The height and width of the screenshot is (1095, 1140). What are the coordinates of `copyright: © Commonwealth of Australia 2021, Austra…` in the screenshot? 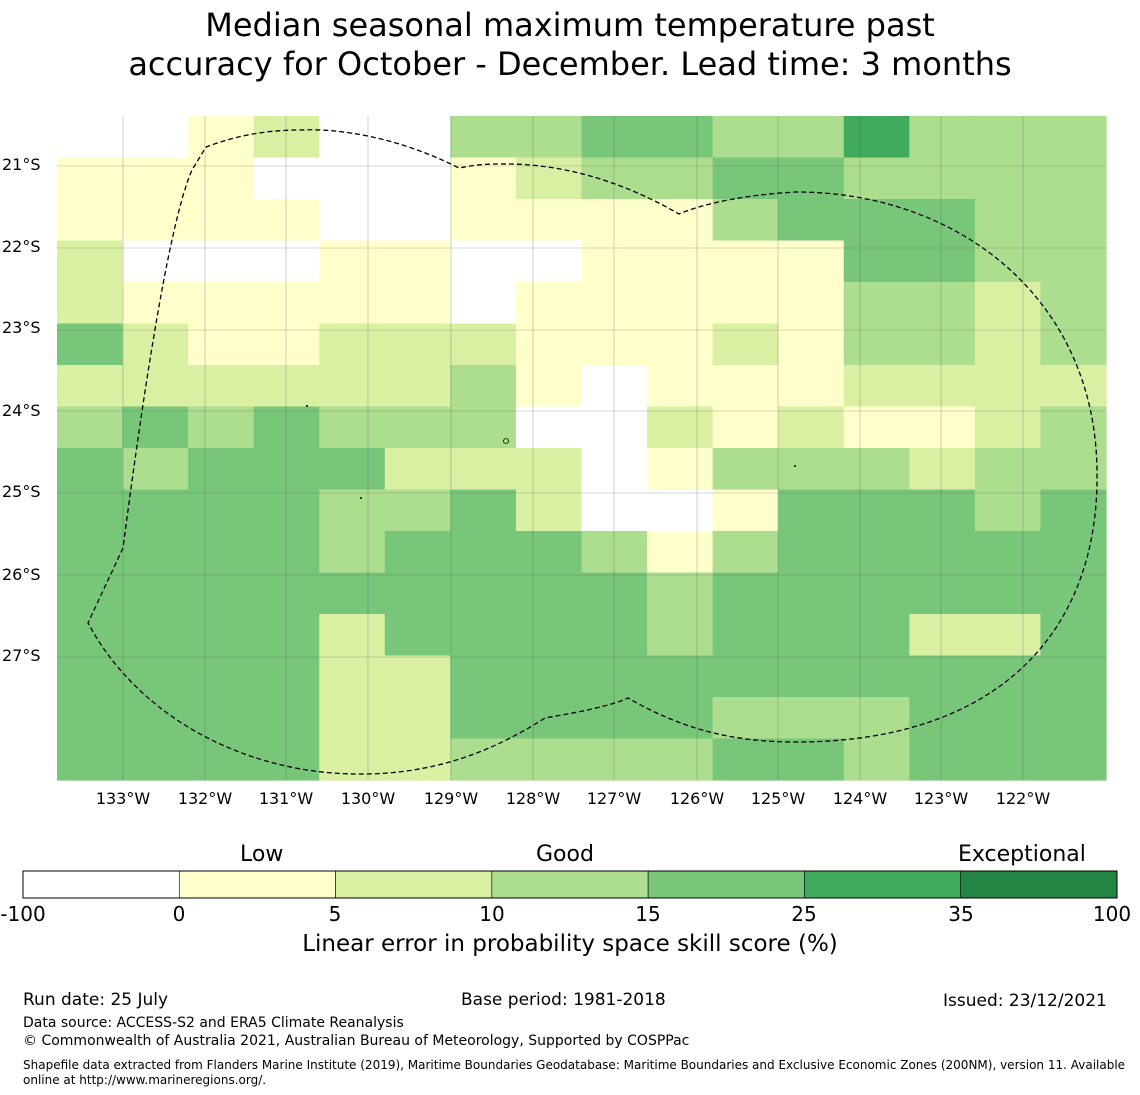 It's located at (356, 1041).